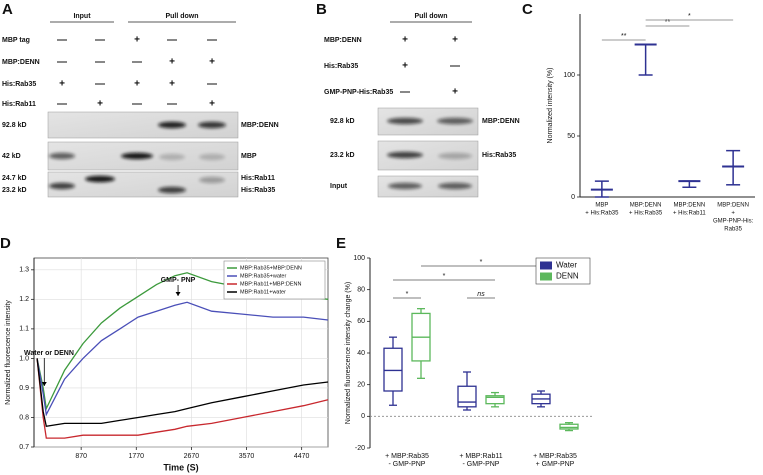 This screenshot has width=763, height=475. Describe the element at coordinates (550, 106) in the screenshot. I see `y-axis-title: Normalized intensity (%)` at that location.